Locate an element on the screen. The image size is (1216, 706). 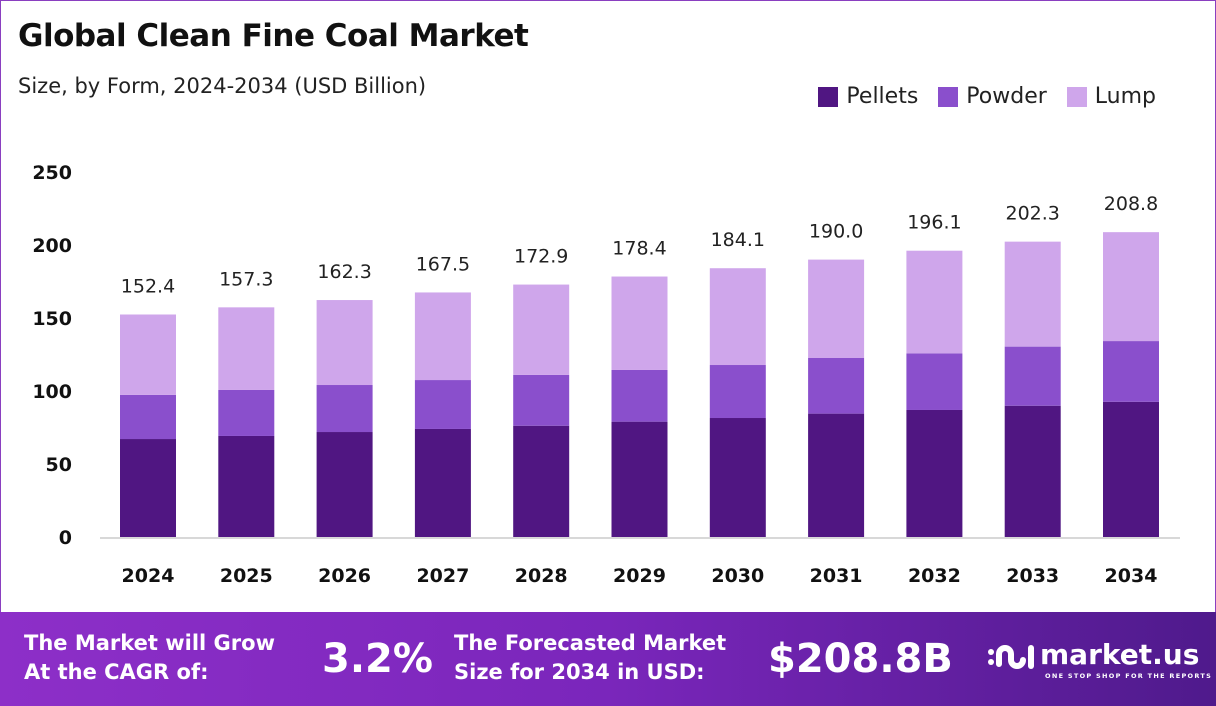
x-tick-label: 2025 is located at coordinates (246, 576).